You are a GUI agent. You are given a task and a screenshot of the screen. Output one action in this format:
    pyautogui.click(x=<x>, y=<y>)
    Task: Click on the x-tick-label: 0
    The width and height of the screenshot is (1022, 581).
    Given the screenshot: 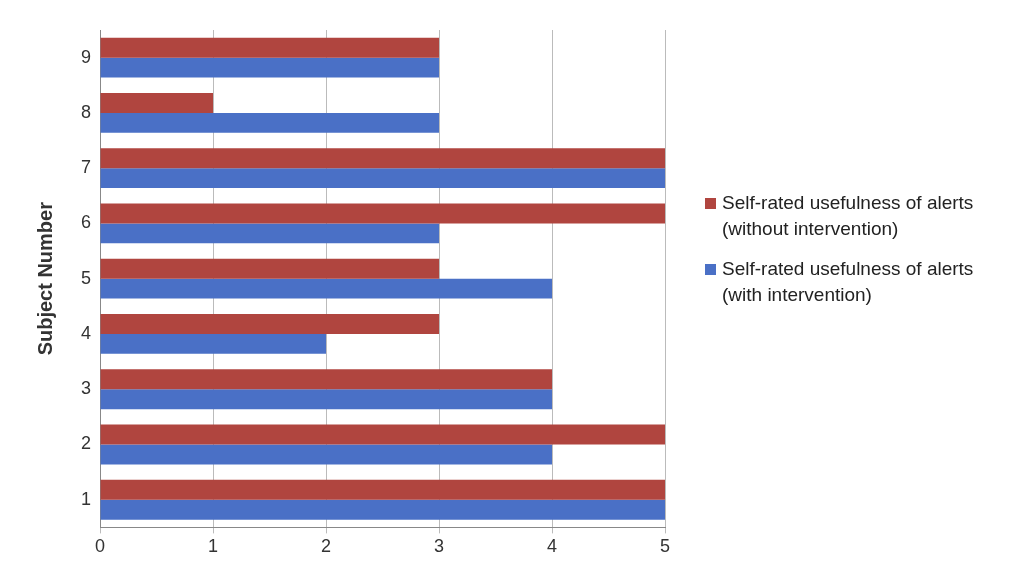 What is the action you would take?
    pyautogui.click(x=100, y=546)
    